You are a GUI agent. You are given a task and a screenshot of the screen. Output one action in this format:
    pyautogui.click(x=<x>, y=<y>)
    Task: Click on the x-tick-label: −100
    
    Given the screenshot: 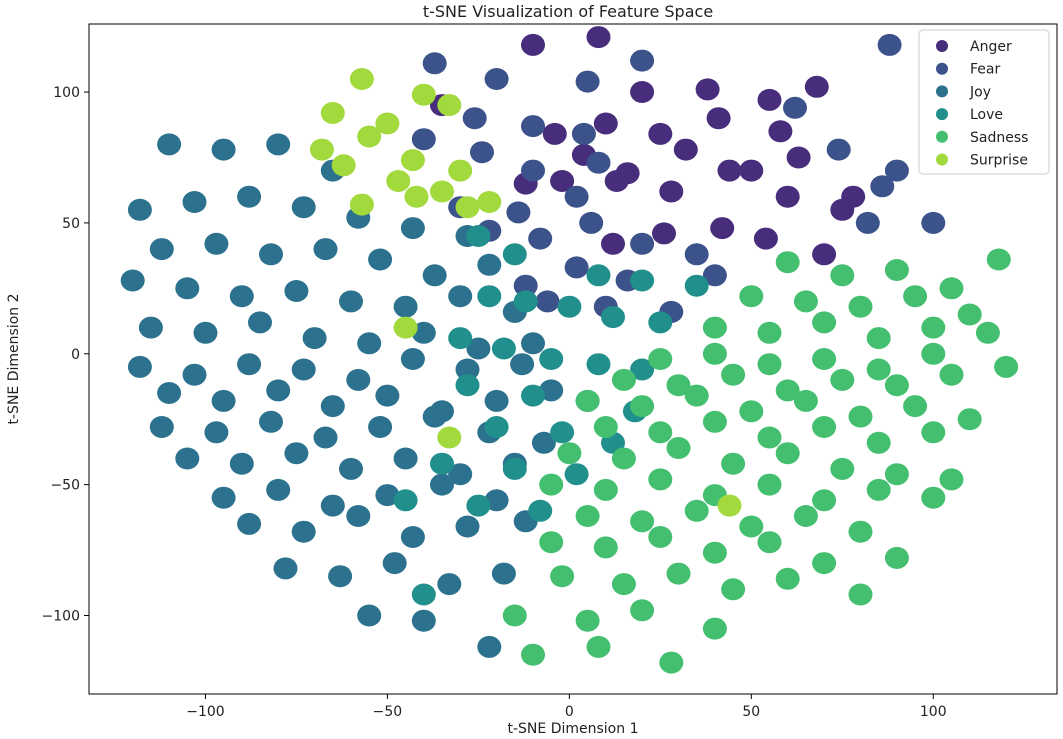 What is the action you would take?
    pyautogui.click(x=205, y=712)
    